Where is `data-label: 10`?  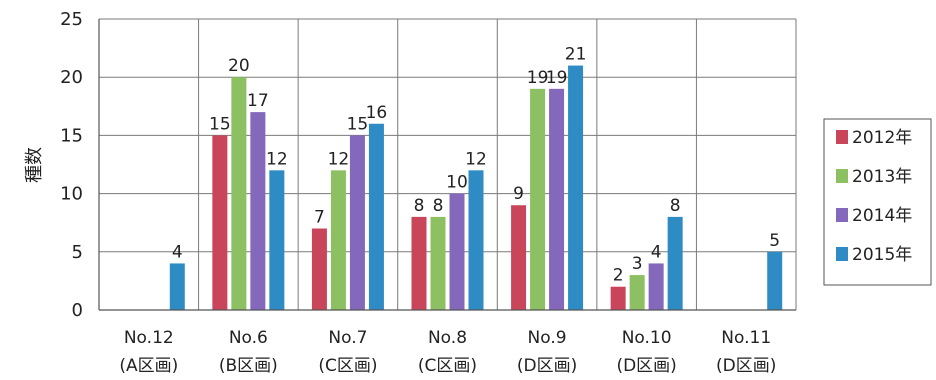
data-label: 10 is located at coordinates (457, 183).